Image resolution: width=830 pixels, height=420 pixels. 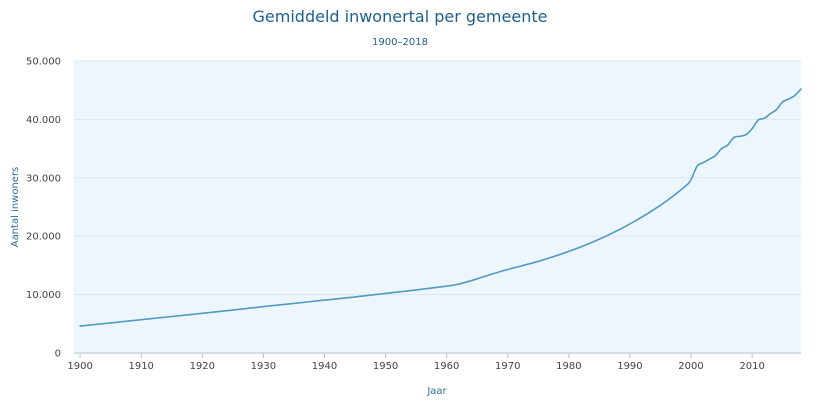 I want to click on y-tick-label: 40.000, so click(x=43, y=120).